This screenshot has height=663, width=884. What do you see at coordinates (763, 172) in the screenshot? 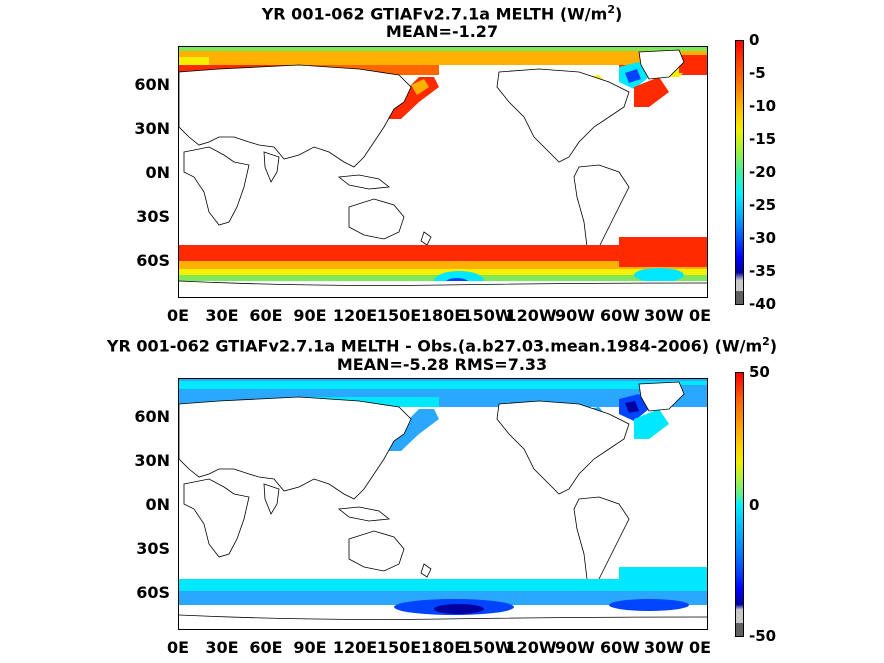
I see `top-colorbar-tick: -20` at bounding box center [763, 172].